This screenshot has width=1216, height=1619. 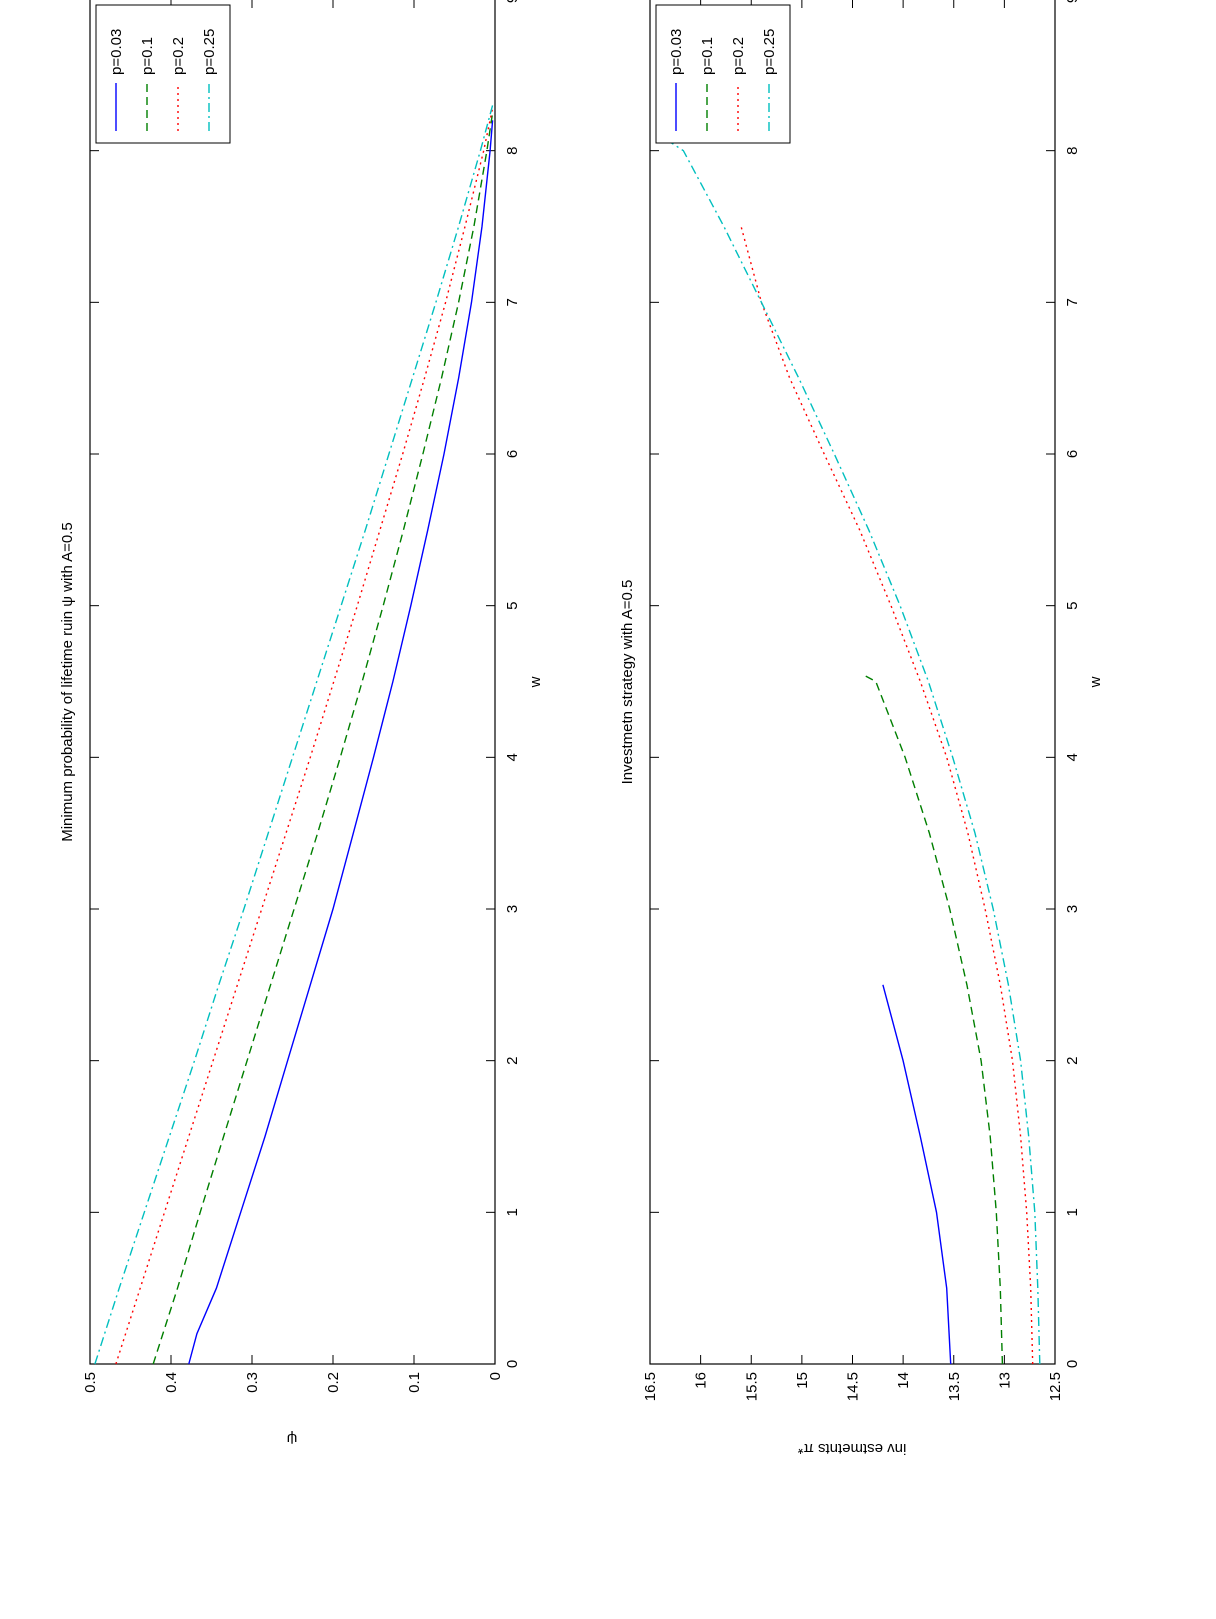 I want to click on chart-investment-legend-label: p=0.1, so click(x=707, y=56).